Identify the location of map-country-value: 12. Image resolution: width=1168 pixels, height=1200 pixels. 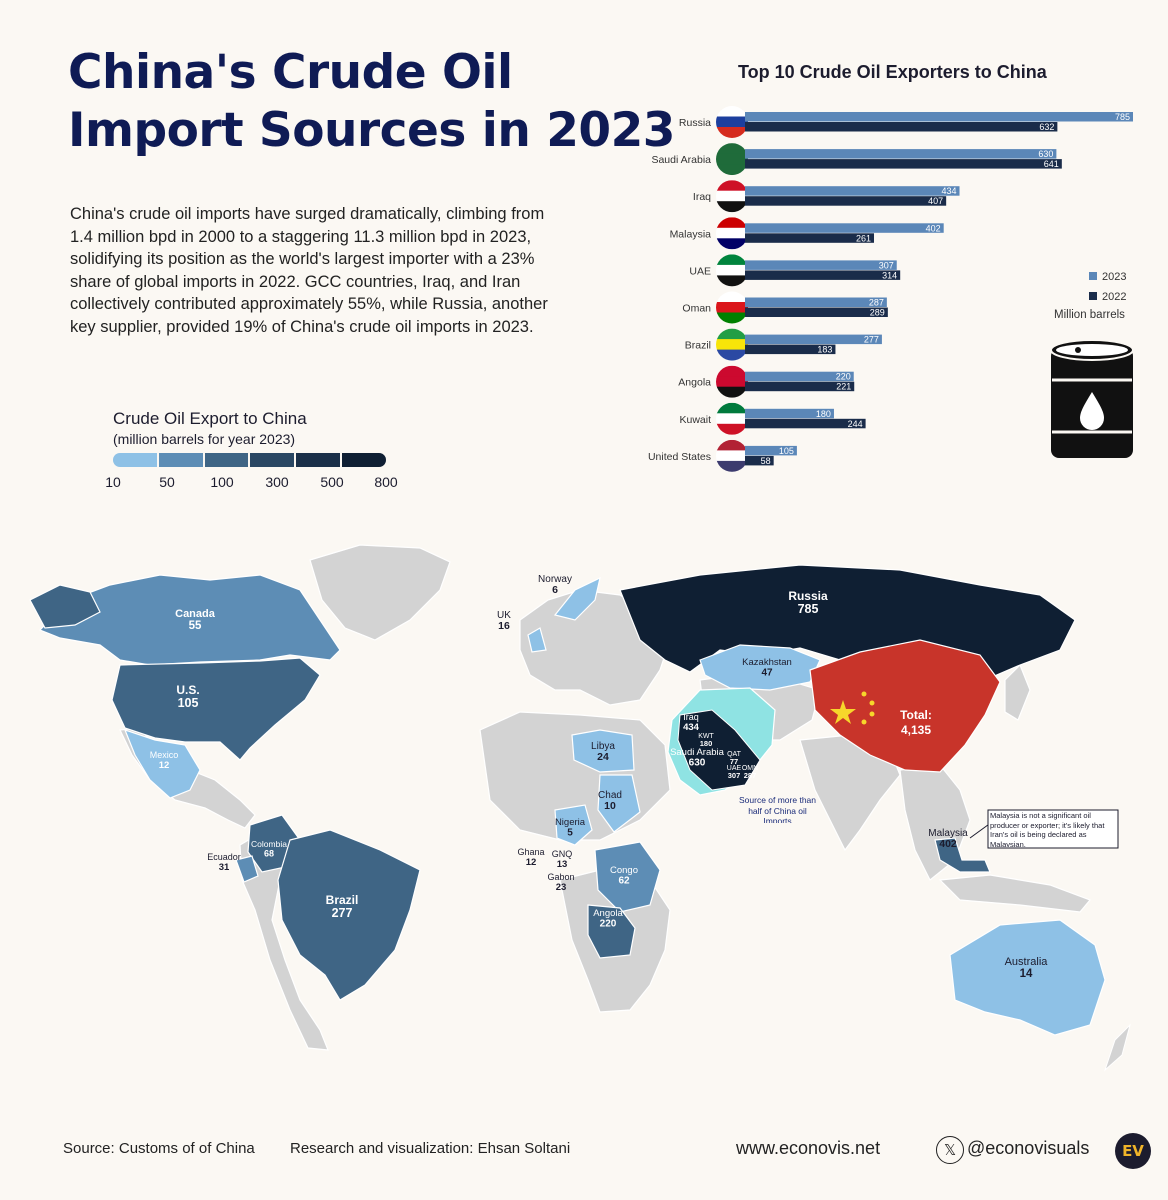
(164, 765).